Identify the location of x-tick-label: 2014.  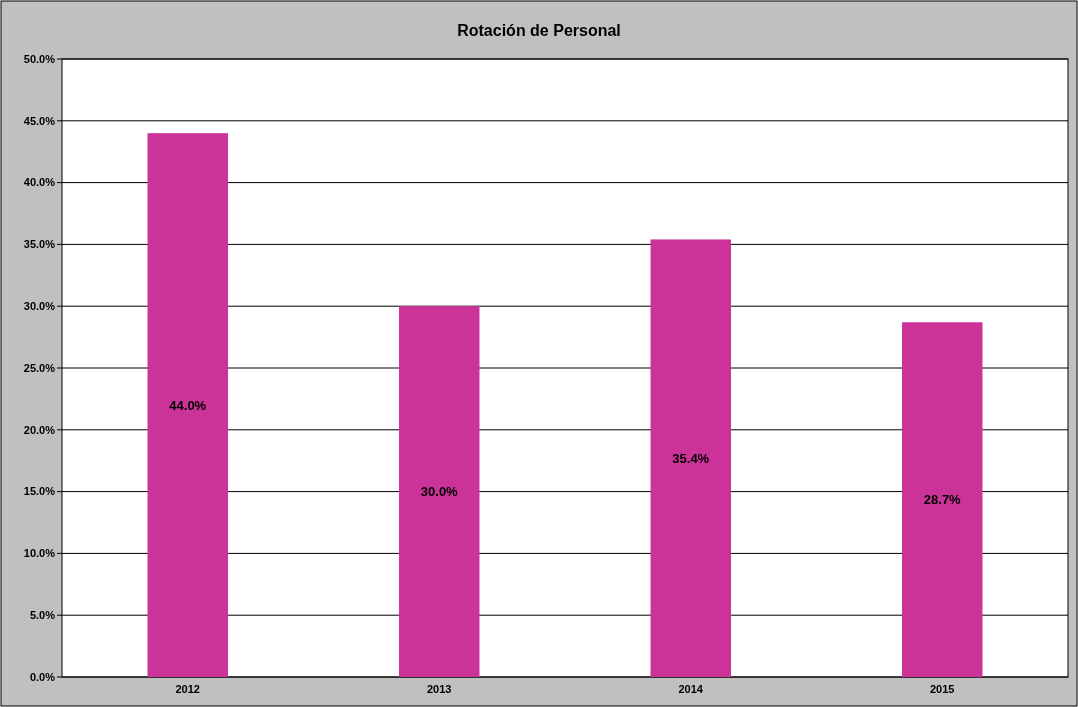
(691, 689).